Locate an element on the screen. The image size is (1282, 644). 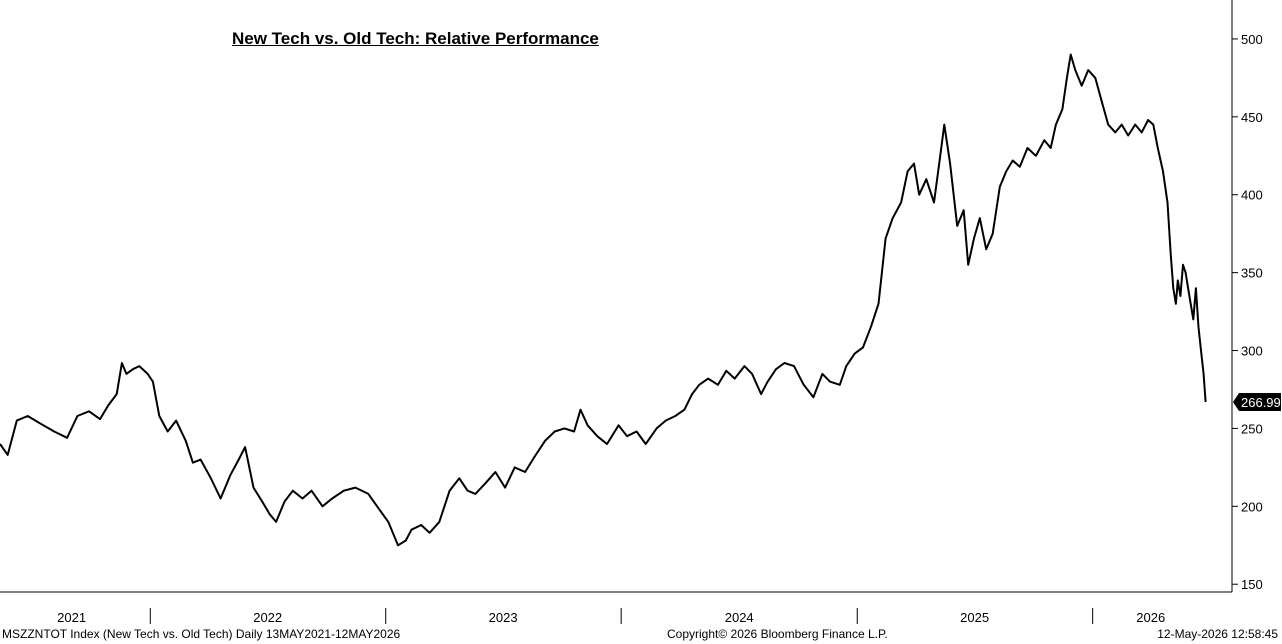
y-axis-ticks: 150 200 250 300 350 400 450 500 is located at coordinates (1247, 312).